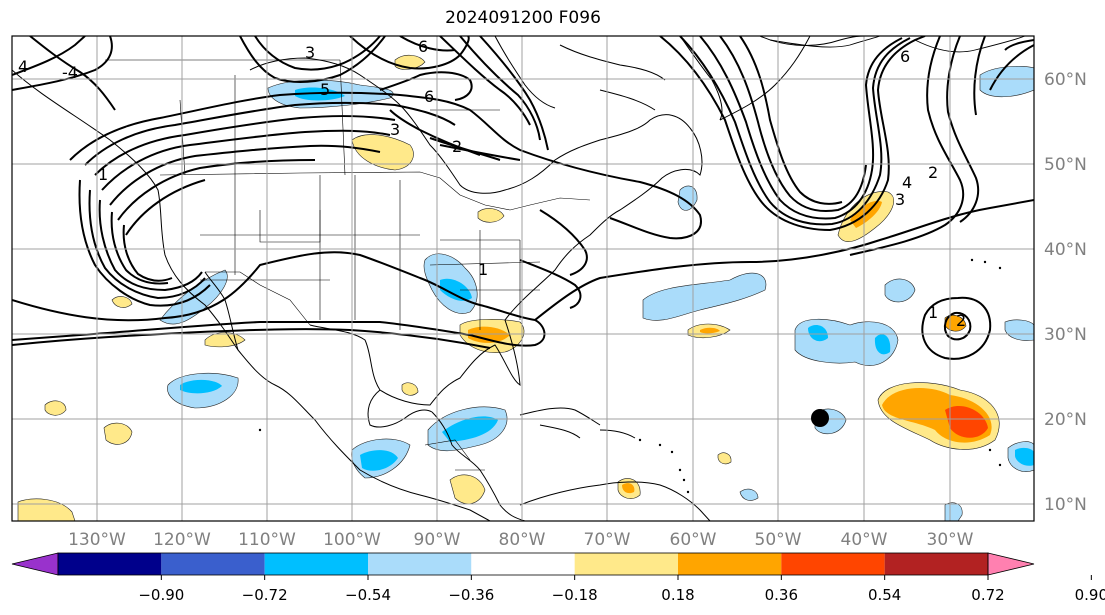 The width and height of the screenshot is (1105, 615). Describe the element at coordinates (1065, 80) in the screenshot. I see `lat-label: 60°N` at that location.